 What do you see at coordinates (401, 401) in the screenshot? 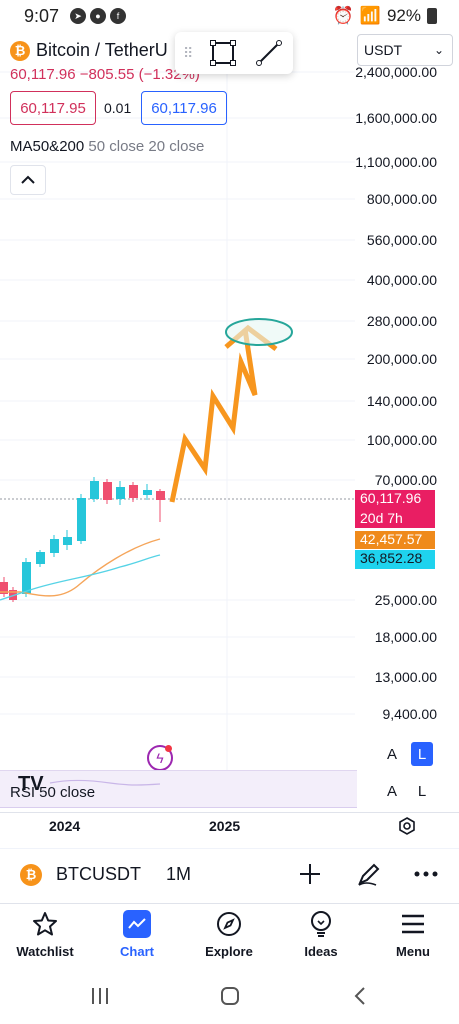
I see `price-axis-label: 140,000.00` at bounding box center [401, 401].